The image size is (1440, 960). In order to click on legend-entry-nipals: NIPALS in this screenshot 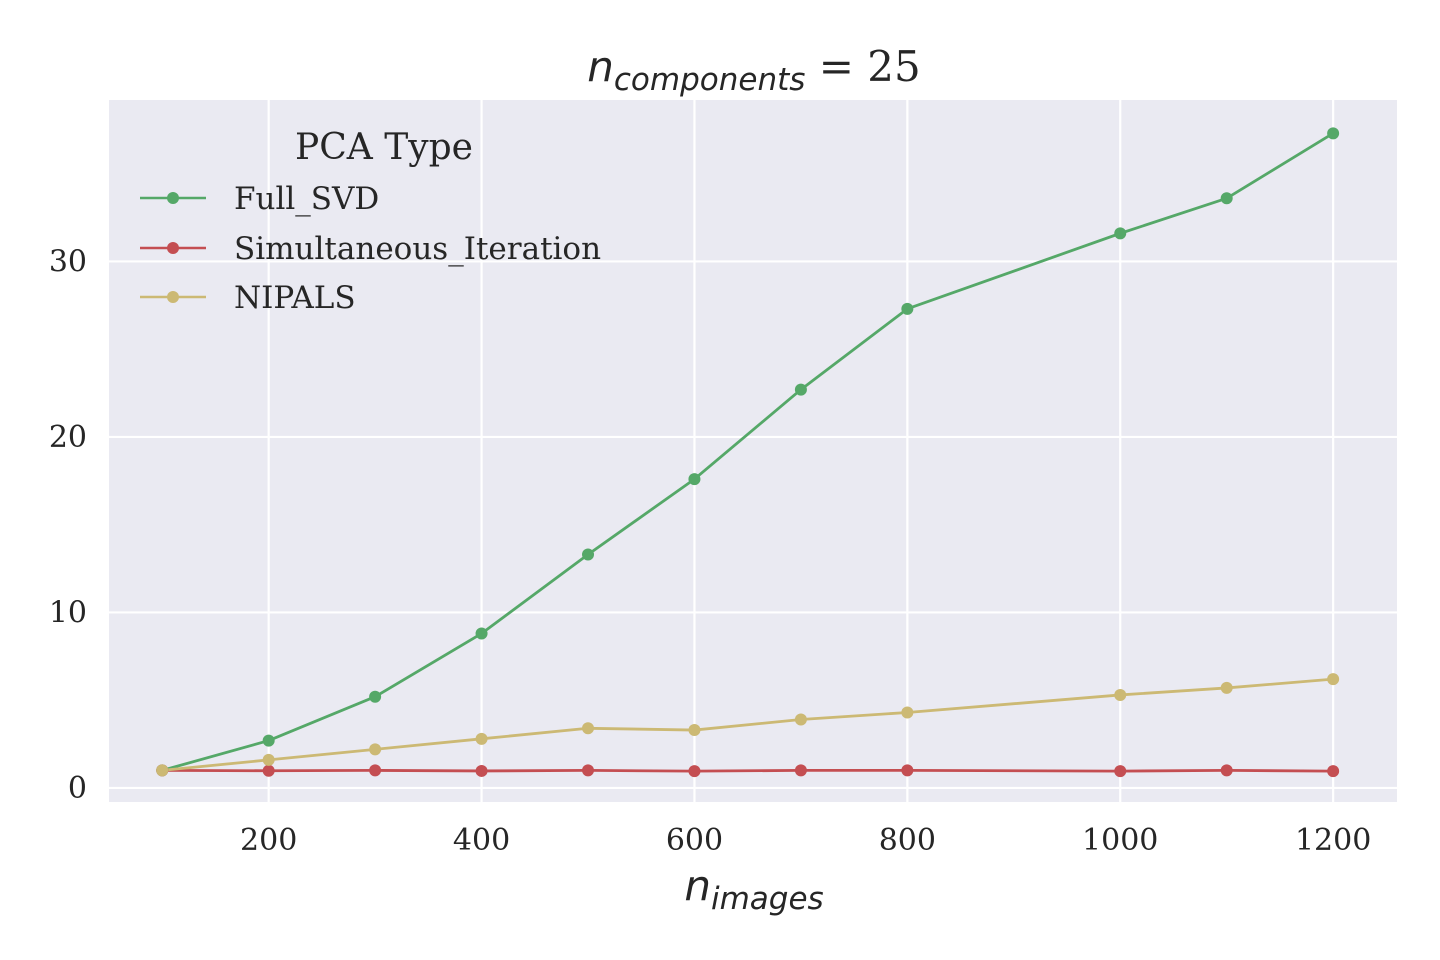, I will do `click(248, 298)`.